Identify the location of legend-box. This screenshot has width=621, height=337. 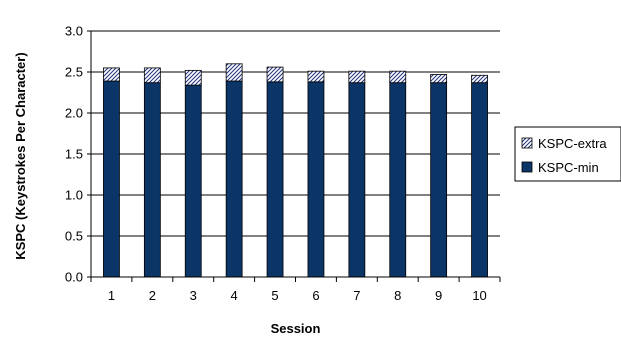
(567, 154).